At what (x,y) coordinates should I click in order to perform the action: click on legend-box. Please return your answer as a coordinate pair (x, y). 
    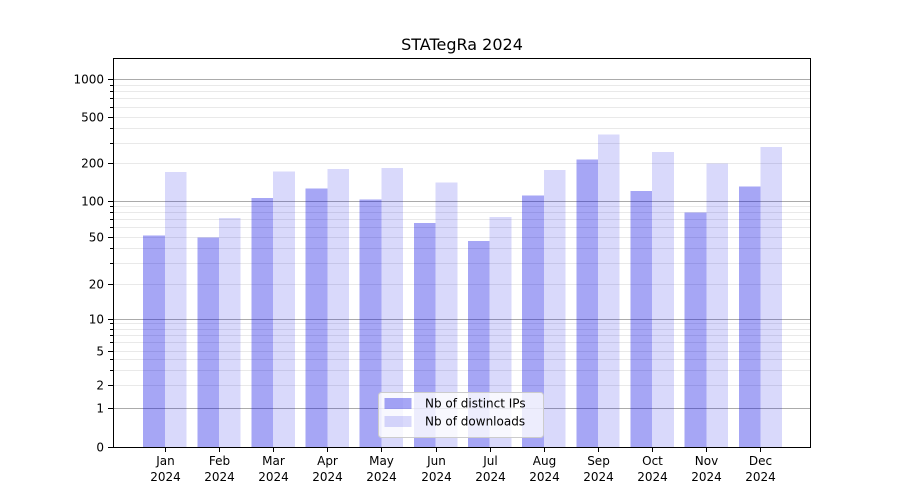
    Looking at the image, I should click on (461, 415).